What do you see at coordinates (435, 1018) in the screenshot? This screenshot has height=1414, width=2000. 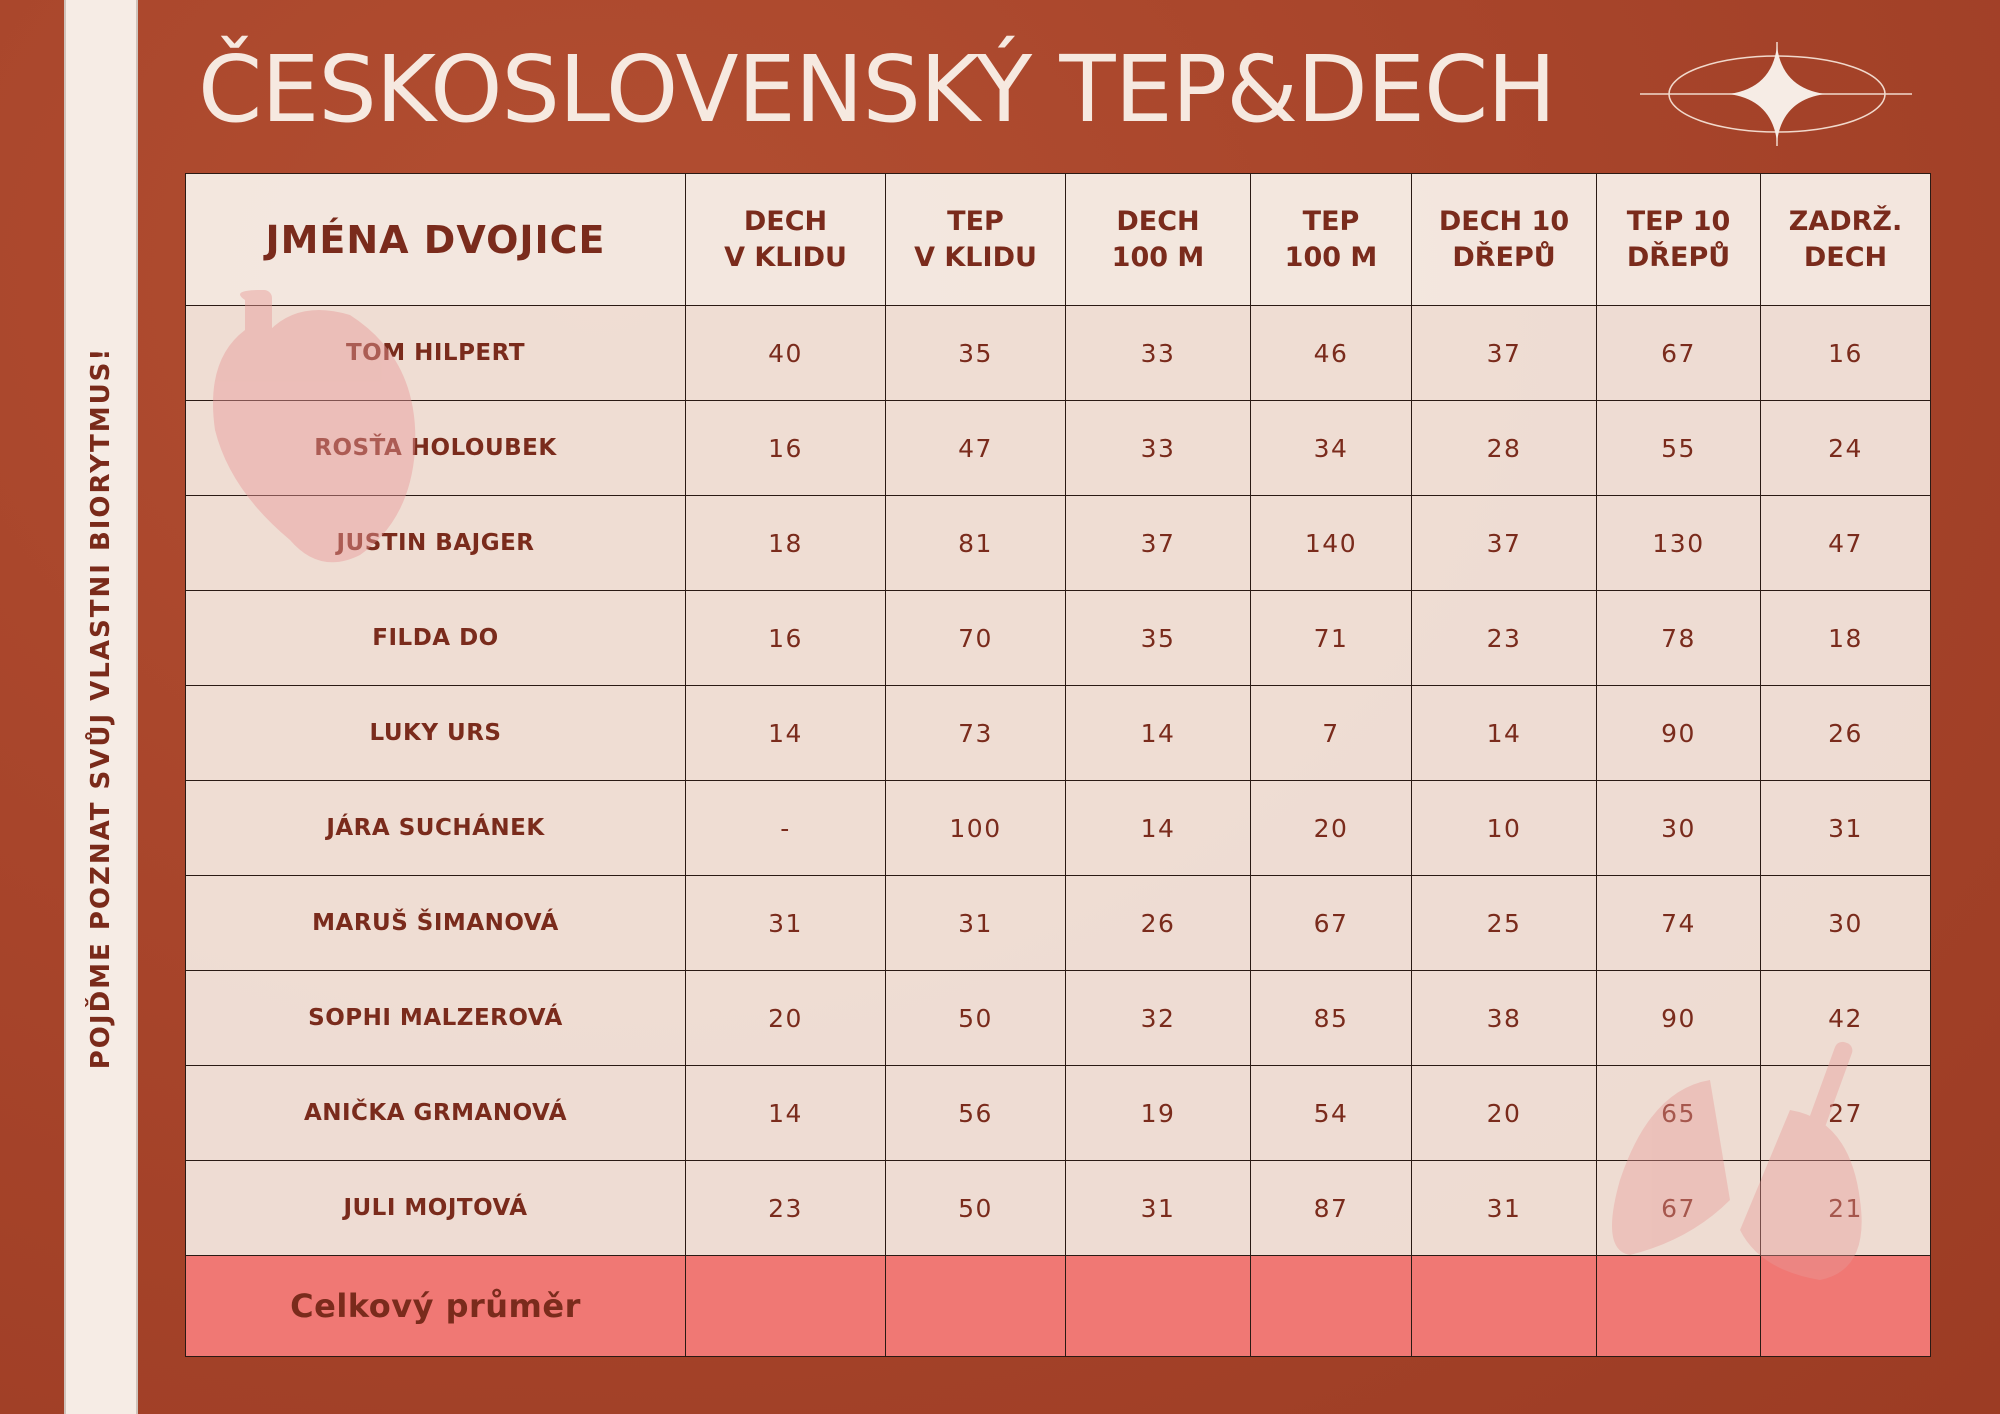 I see `name-cell: SOPHI MALZEROVÁ` at bounding box center [435, 1018].